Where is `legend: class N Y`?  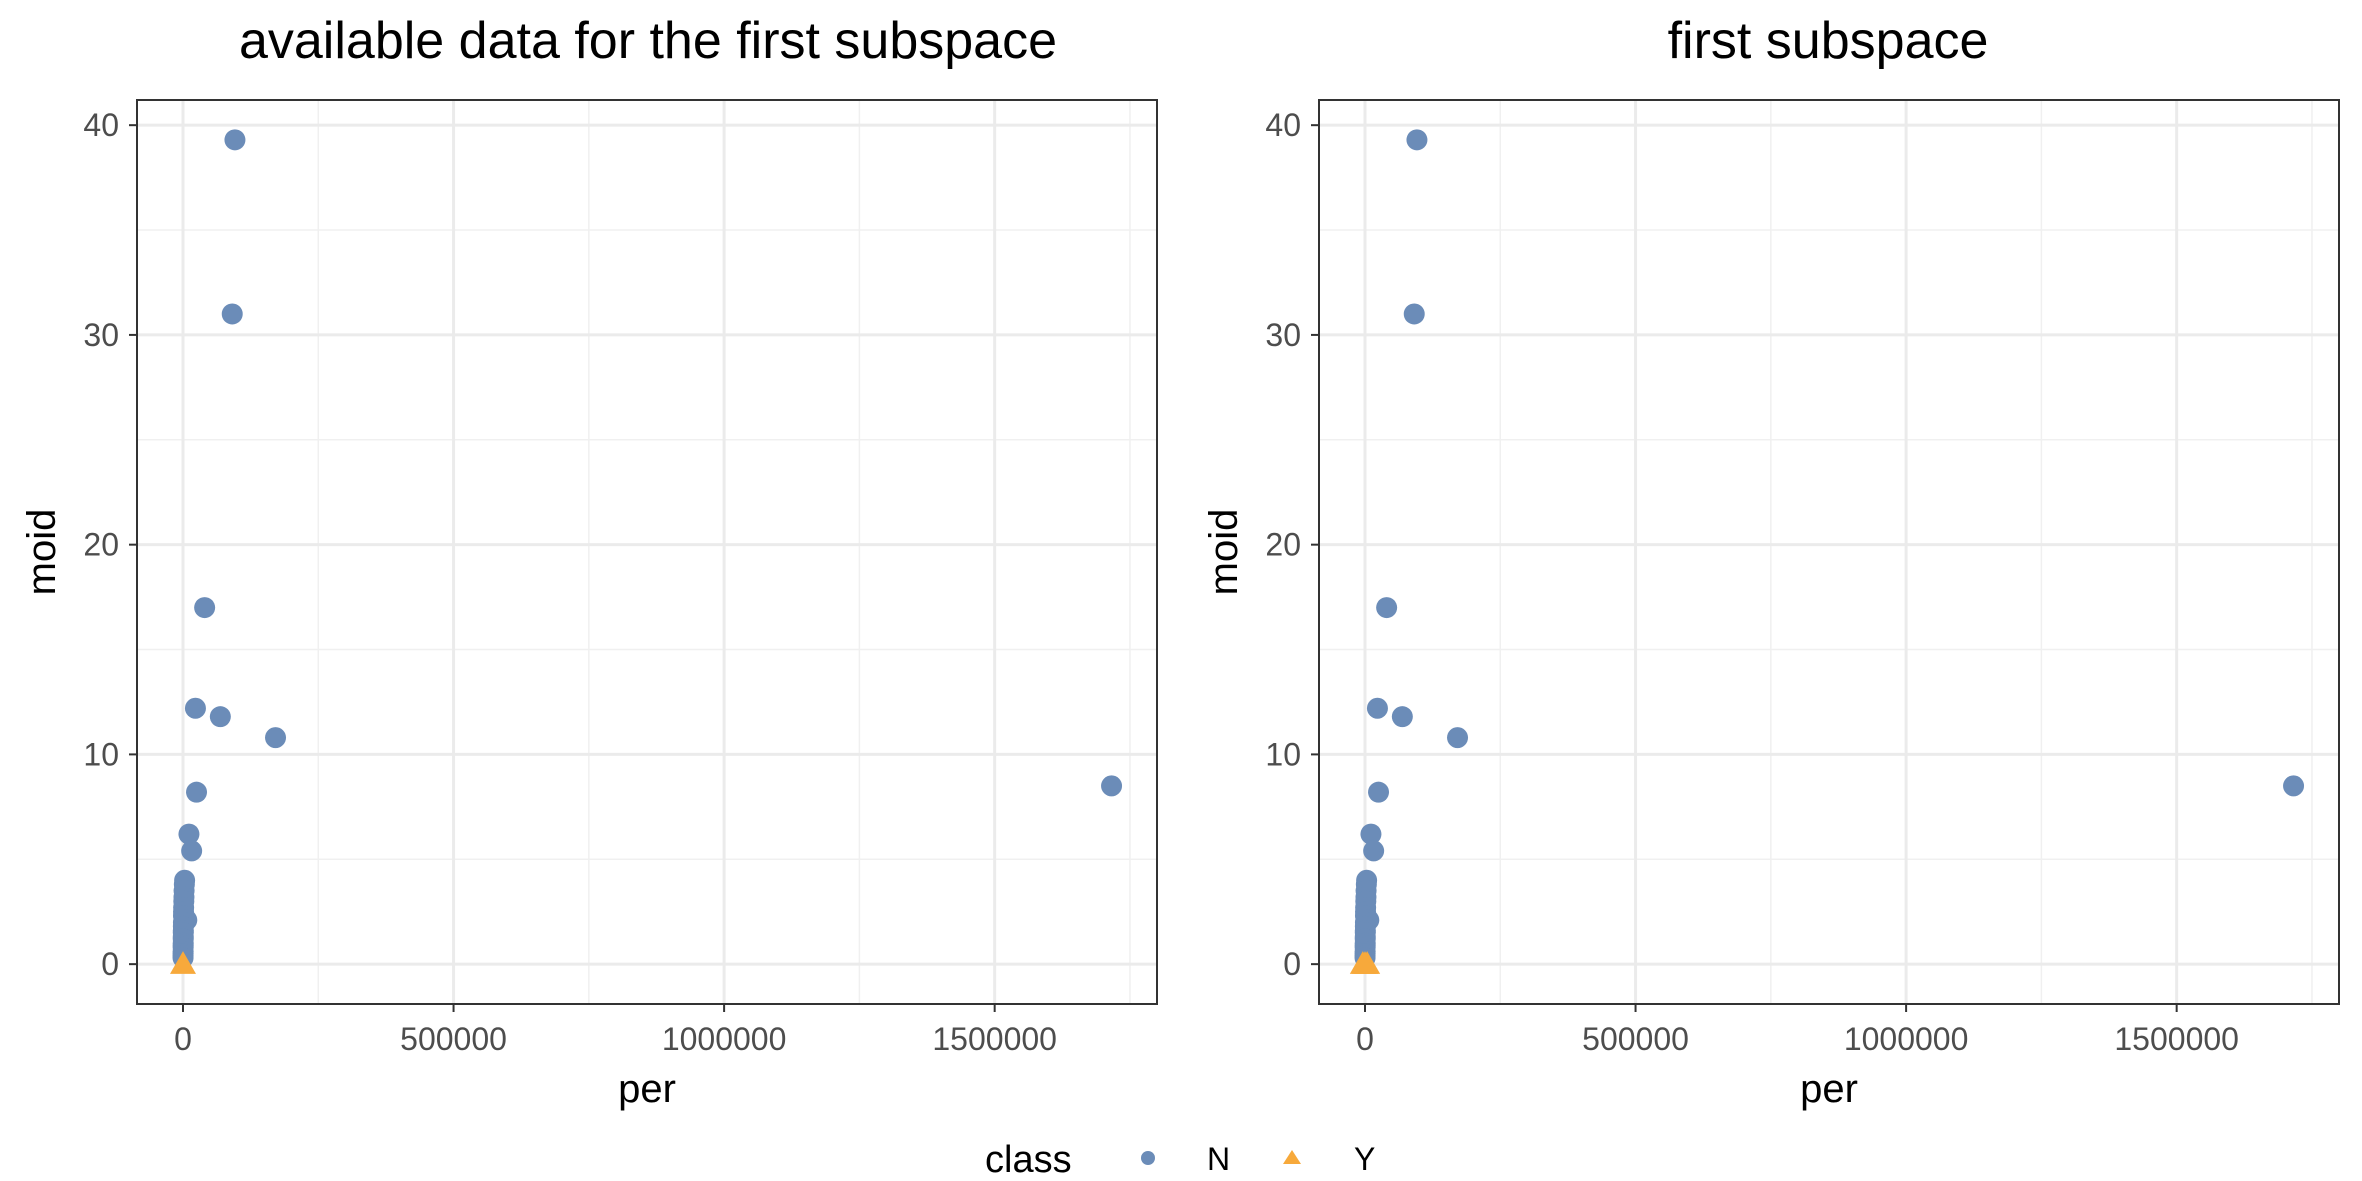
legend: class N Y is located at coordinates (1180, 1160).